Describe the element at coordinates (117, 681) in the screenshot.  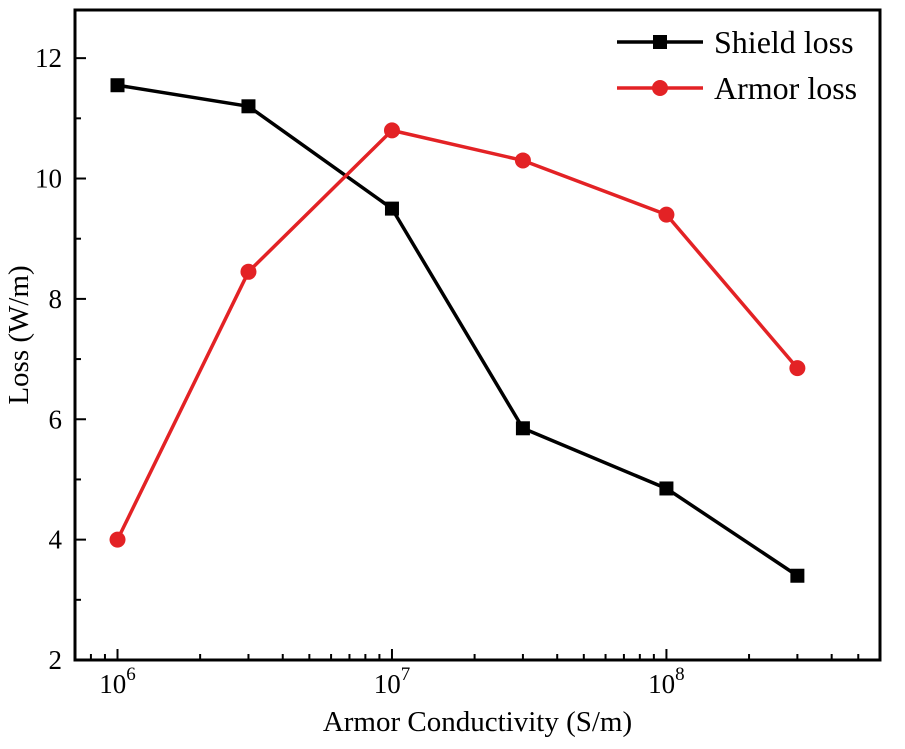
I see `x-tick-label: 10⁶` at that location.